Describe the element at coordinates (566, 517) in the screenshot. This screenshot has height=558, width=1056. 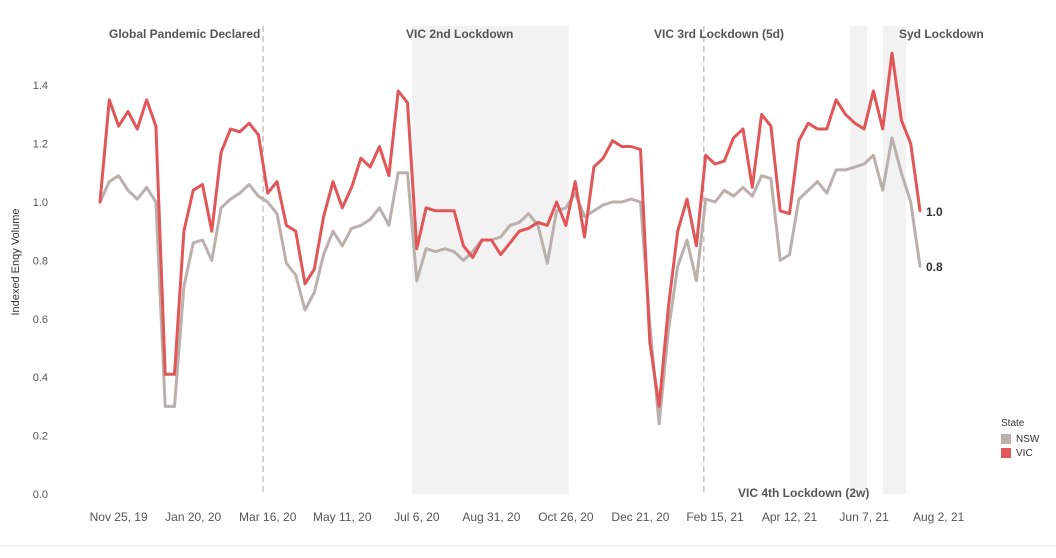
I see `x-tick-label: Oct 26, 20` at that location.